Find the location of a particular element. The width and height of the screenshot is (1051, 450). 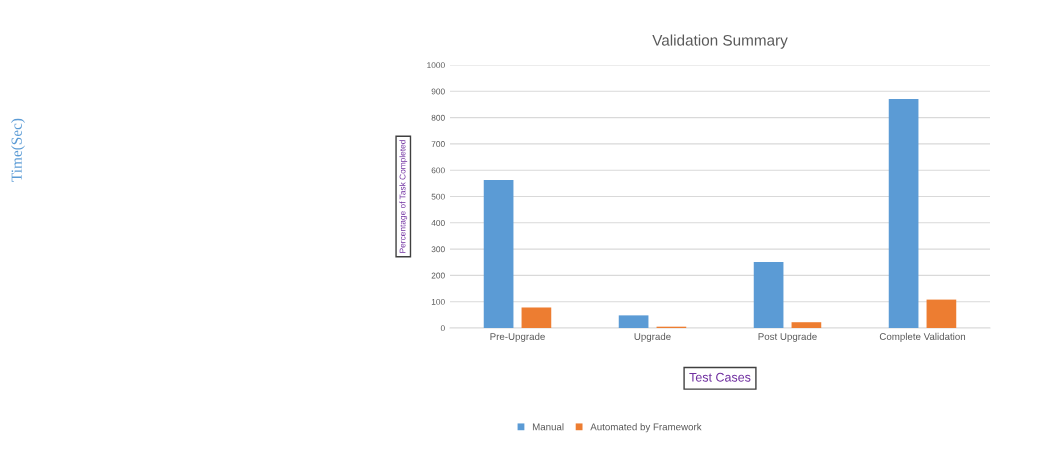

y-tick-label: 400 is located at coordinates (438, 223).